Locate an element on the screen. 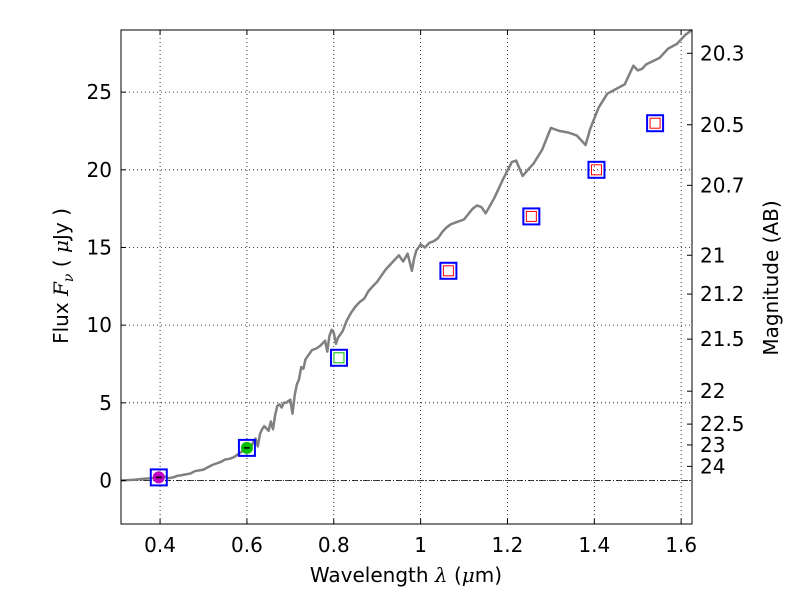  magnitude-tick-label: 21 is located at coordinates (712, 255).